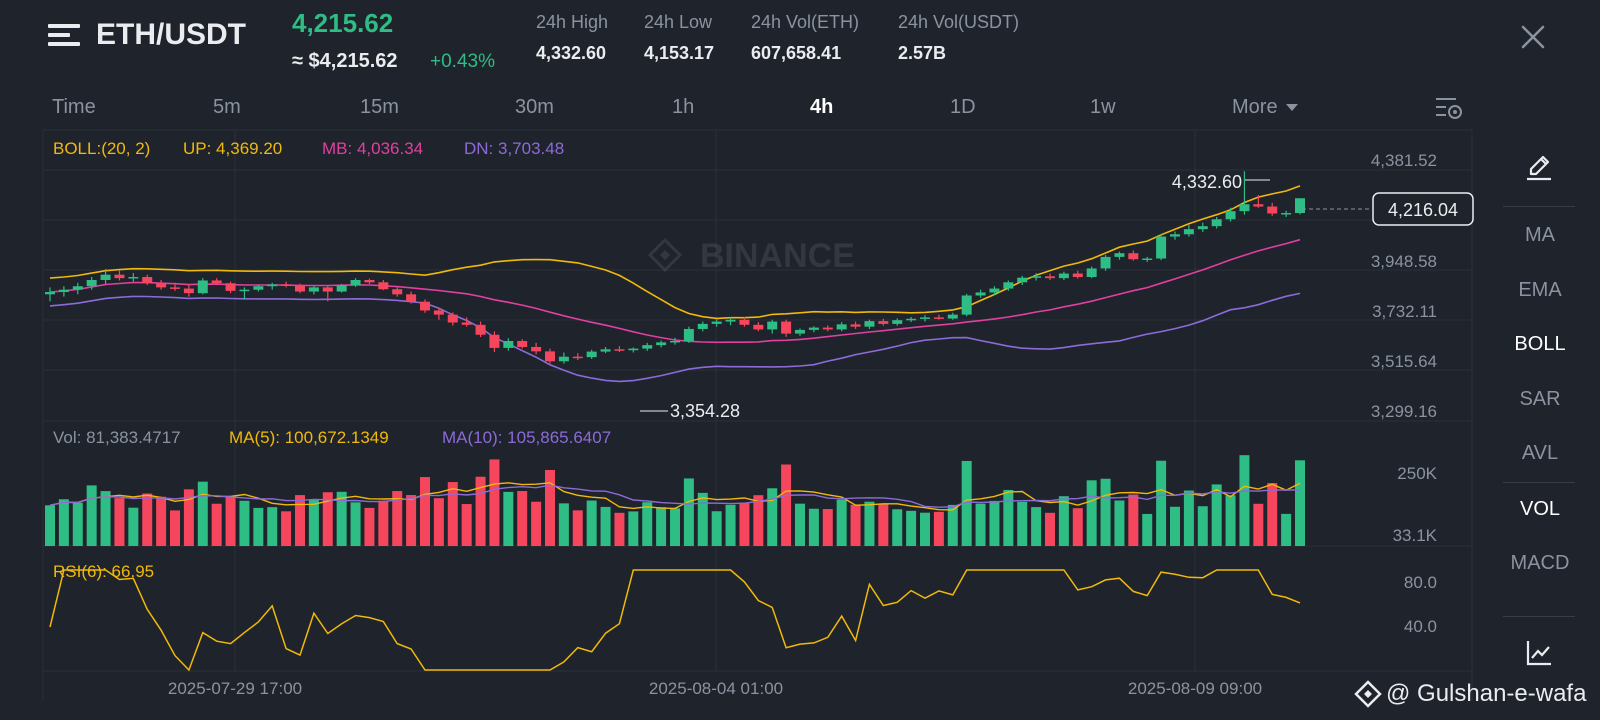 This screenshot has width=1600, height=720. I want to click on boll-legend-dn: DN: 3,703.48, so click(514, 148).